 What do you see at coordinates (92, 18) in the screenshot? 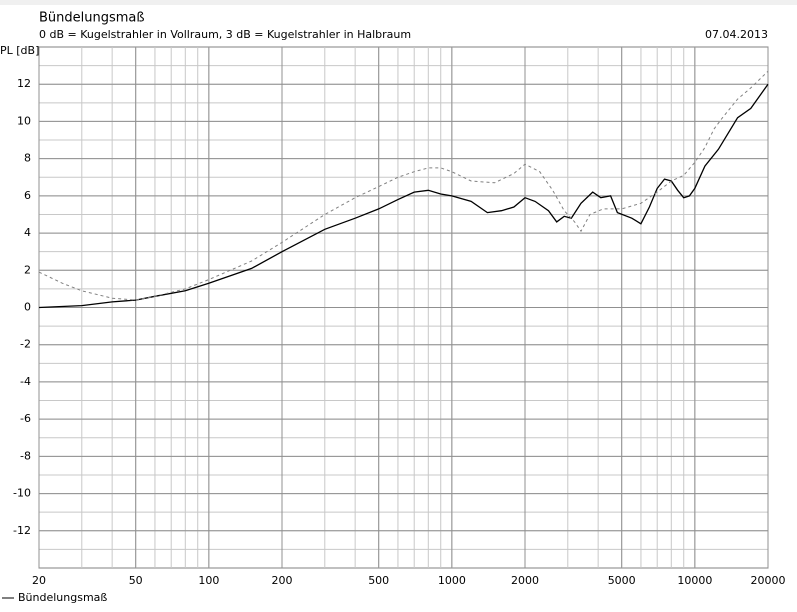
I see `chart-title: Bündelungsmaß` at bounding box center [92, 18].